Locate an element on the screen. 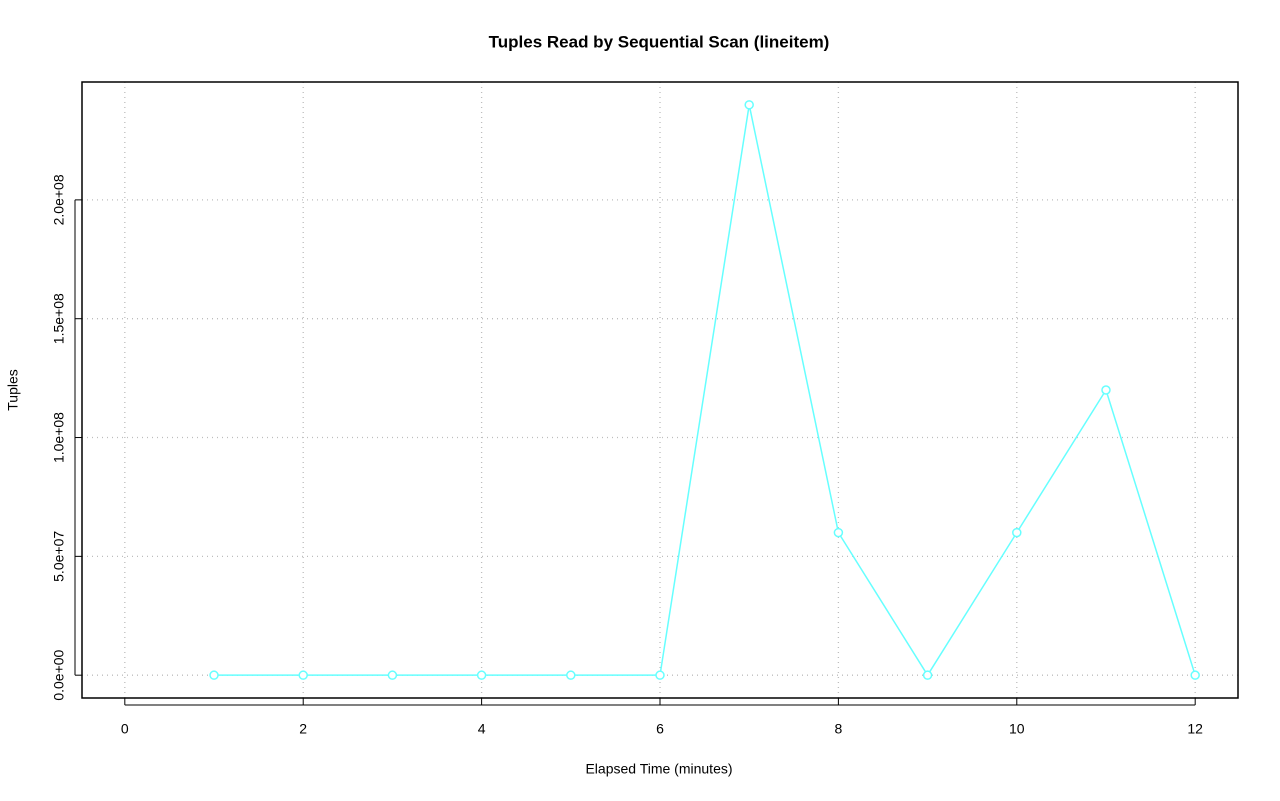 The height and width of the screenshot is (801, 1280). x-tick-label: 2 is located at coordinates (303, 729).